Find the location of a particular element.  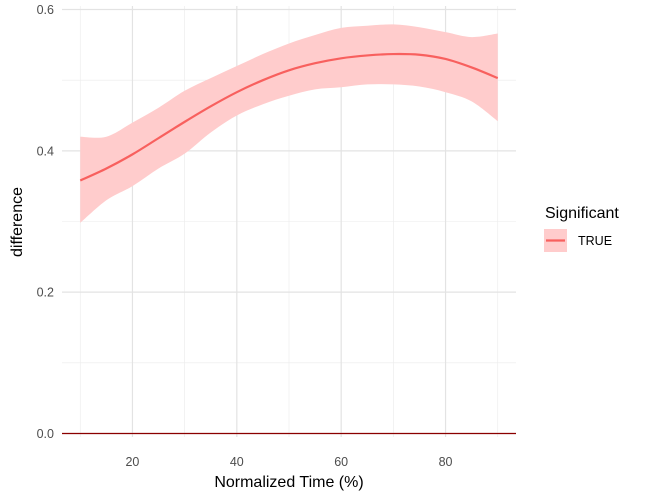

y-tick-label: 0.6 is located at coordinates (45, 10).